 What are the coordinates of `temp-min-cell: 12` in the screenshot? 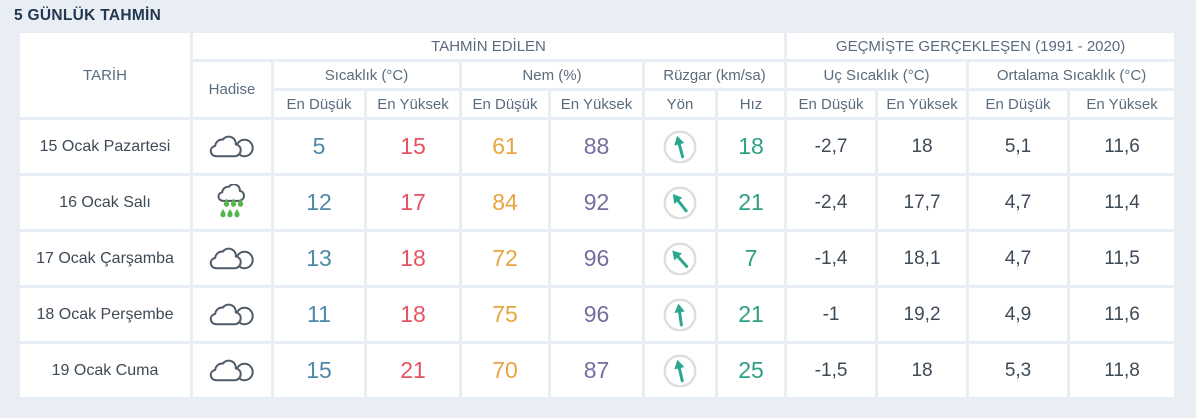 It's located at (319, 202).